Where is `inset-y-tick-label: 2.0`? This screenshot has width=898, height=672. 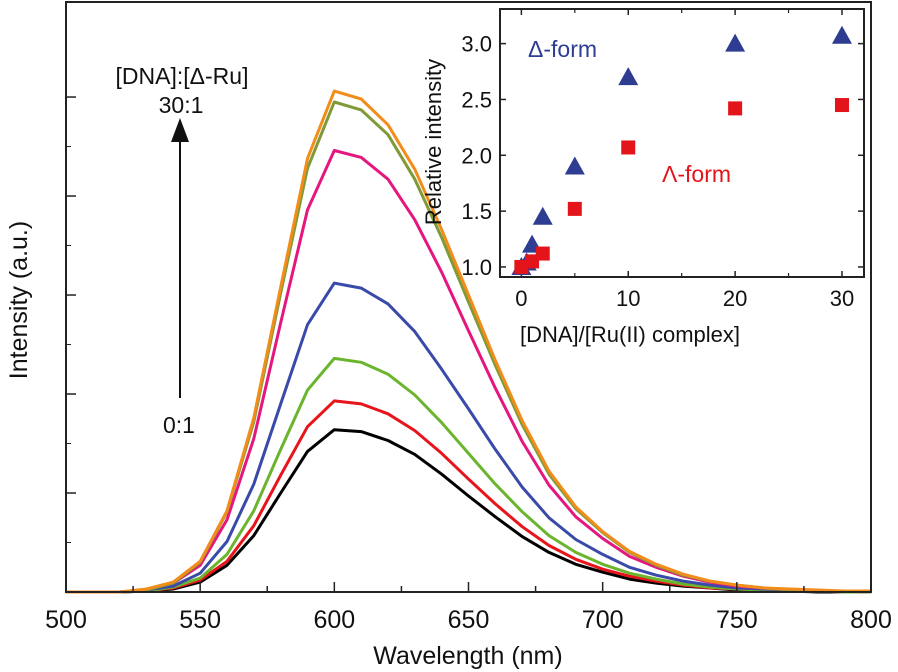
inset-y-tick-label: 2.0 is located at coordinates (476, 155).